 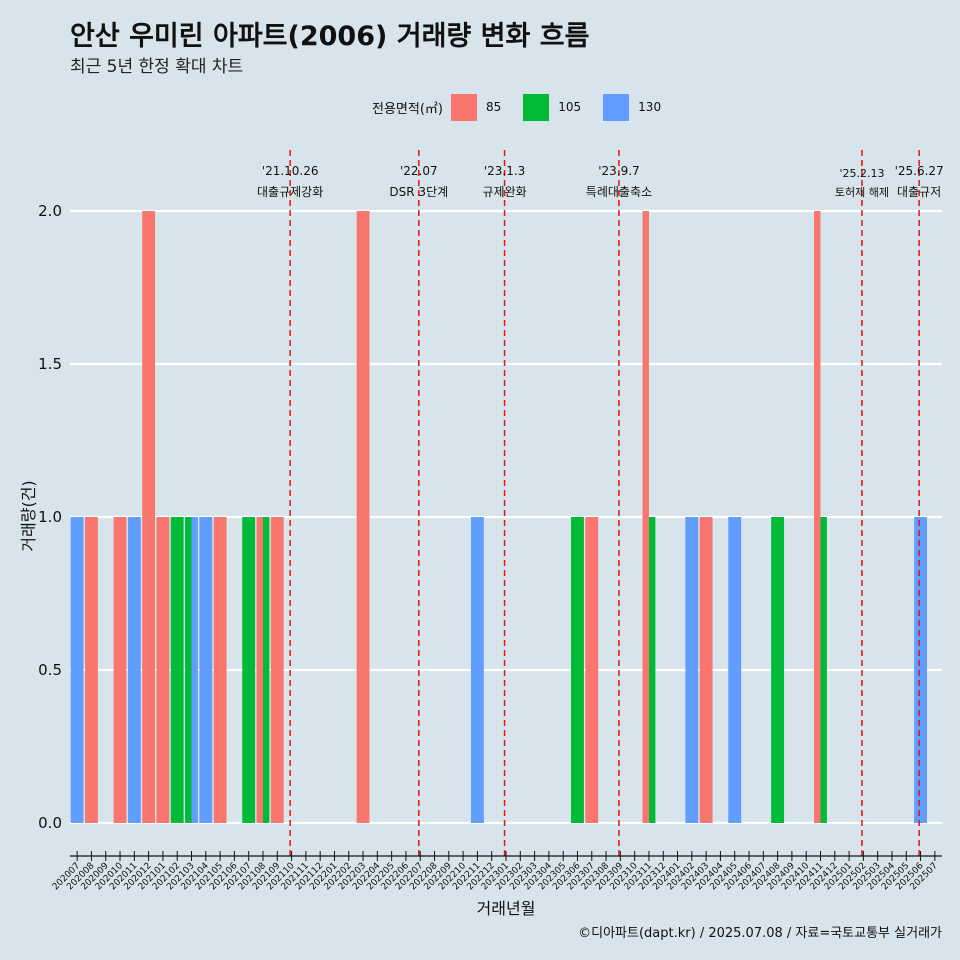 What do you see at coordinates (504, 171) in the screenshot?
I see `event-date-2: '23.1.3` at bounding box center [504, 171].